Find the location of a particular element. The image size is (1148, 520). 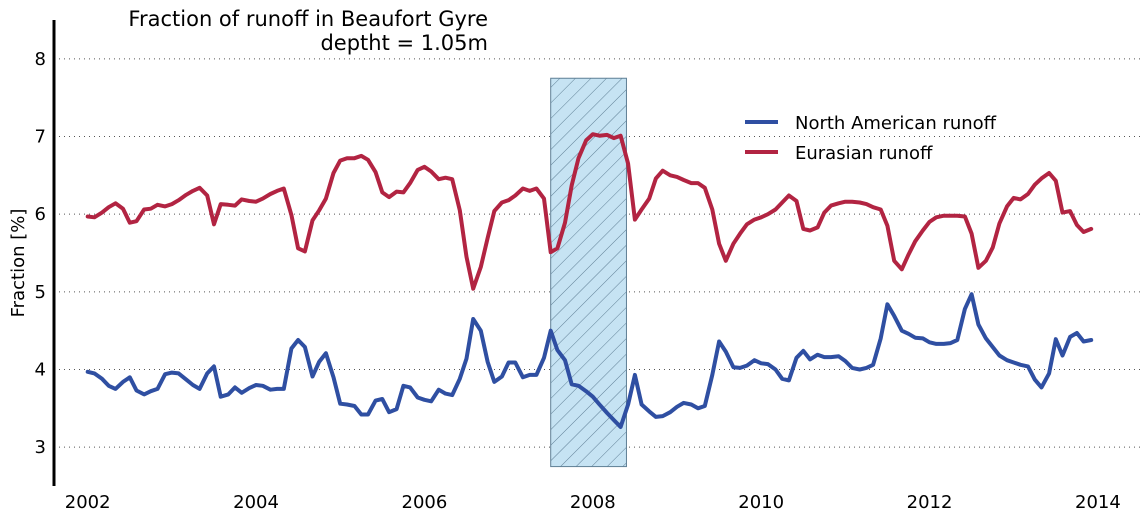

legend-label-north-american: North American runoff is located at coordinates (896, 123).